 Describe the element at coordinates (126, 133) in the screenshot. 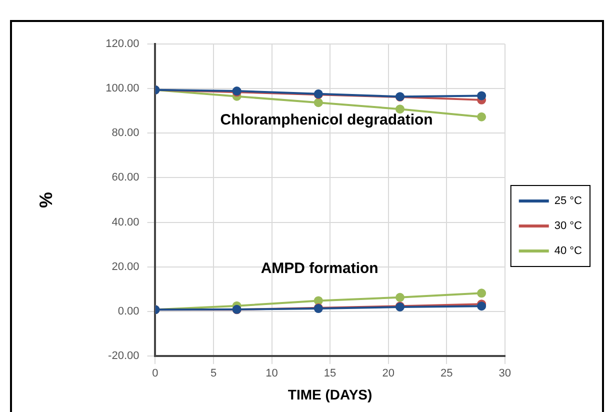

I see `y-tick-label: 80.00` at that location.